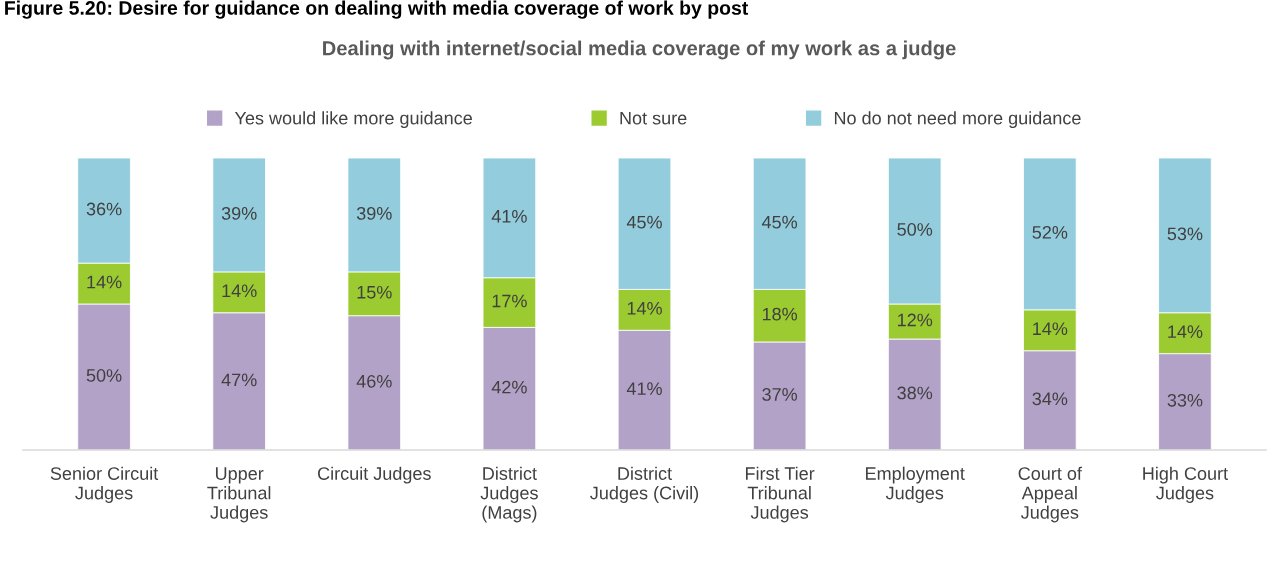 Image resolution: width=1278 pixels, height=563 pixels. Describe the element at coordinates (377, 9) in the screenshot. I see `caption: Figure 5.20: Desire for guidance on dealing with media coverage of work by post` at that location.